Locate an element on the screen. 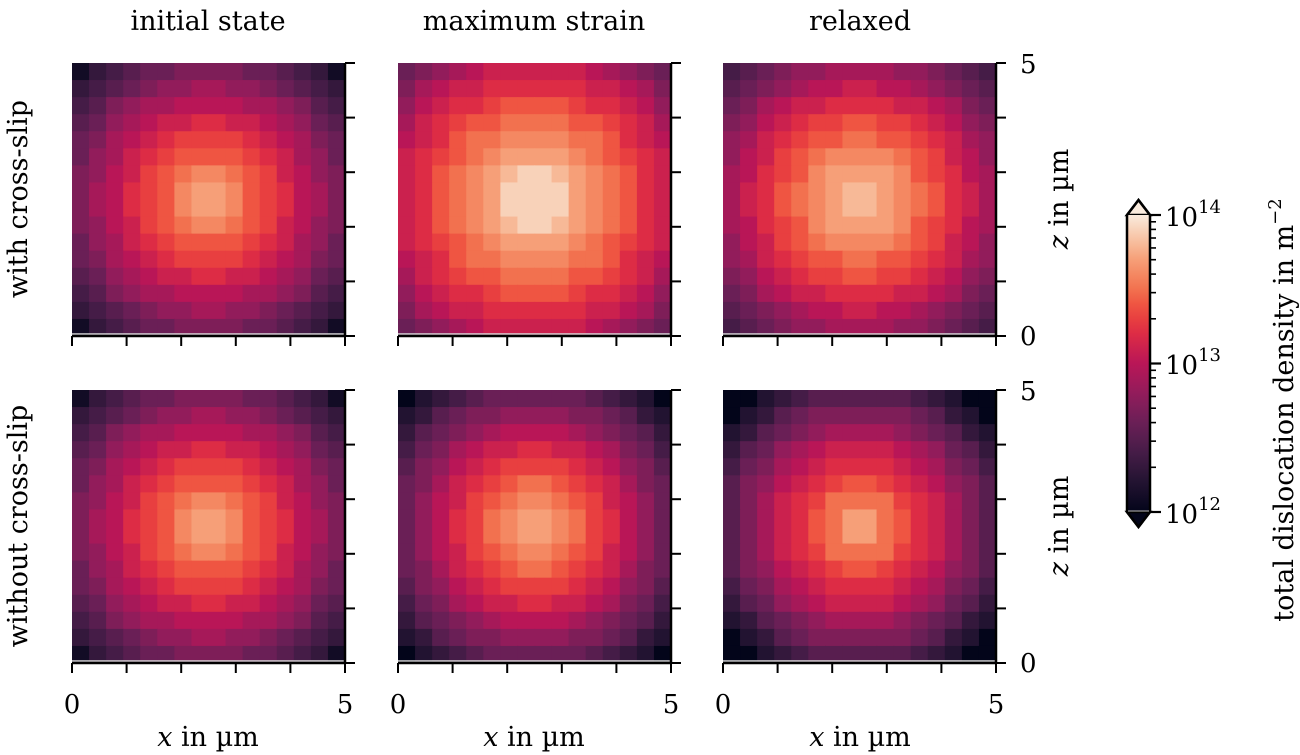 This screenshot has width=1300, height=755. z-axis-label: z in µm is located at coordinates (1059, 527).